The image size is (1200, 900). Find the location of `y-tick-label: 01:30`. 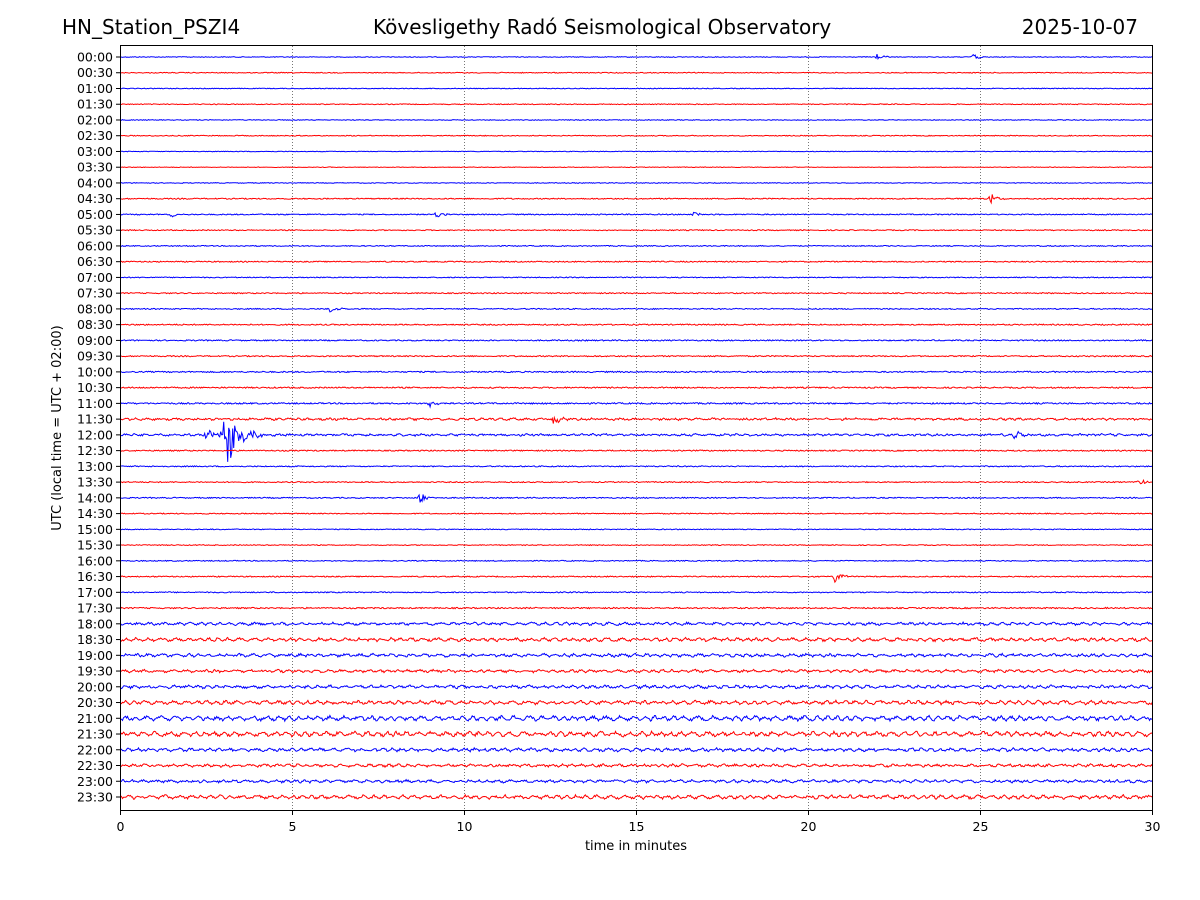

y-tick-label: 01:30 is located at coordinates (95, 104).